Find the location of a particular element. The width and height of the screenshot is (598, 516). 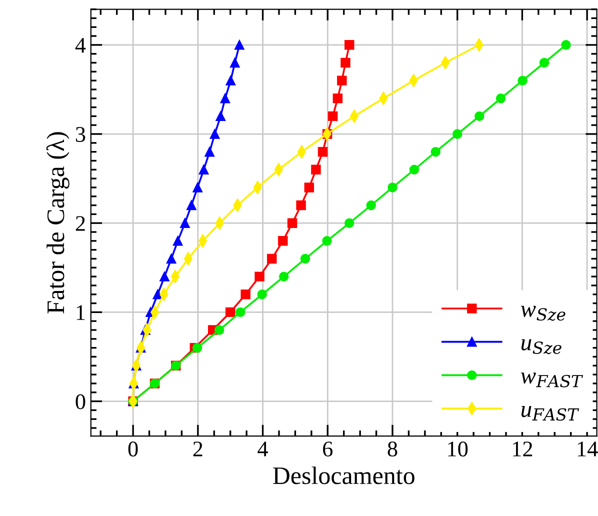

y-tick-label: 2 is located at coordinates (80, 223).